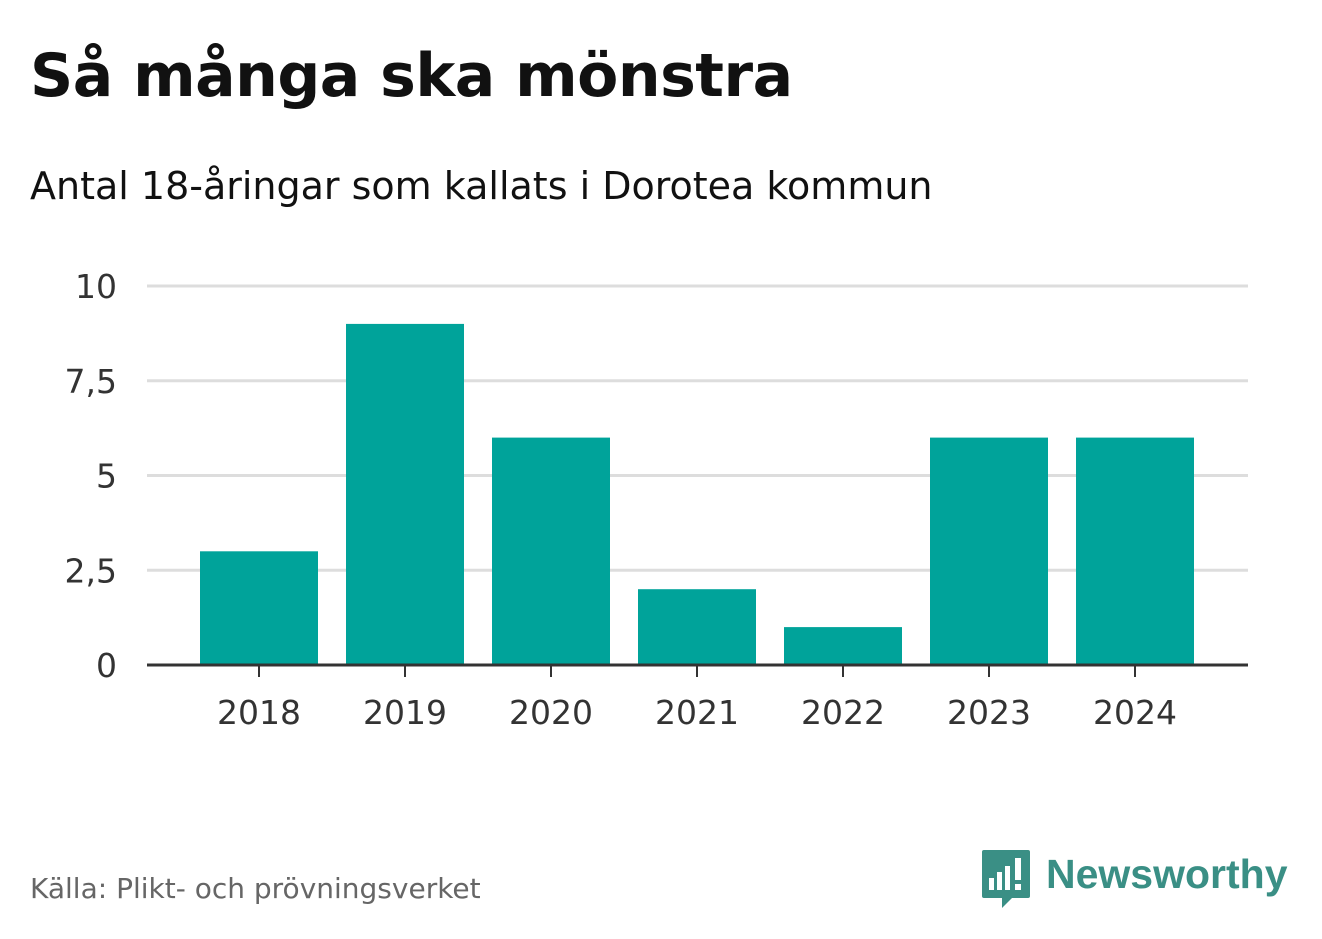 This screenshot has height=939, width=1322. Describe the element at coordinates (1006, 879) in the screenshot. I see `newsworthy-logo-icon` at that location.